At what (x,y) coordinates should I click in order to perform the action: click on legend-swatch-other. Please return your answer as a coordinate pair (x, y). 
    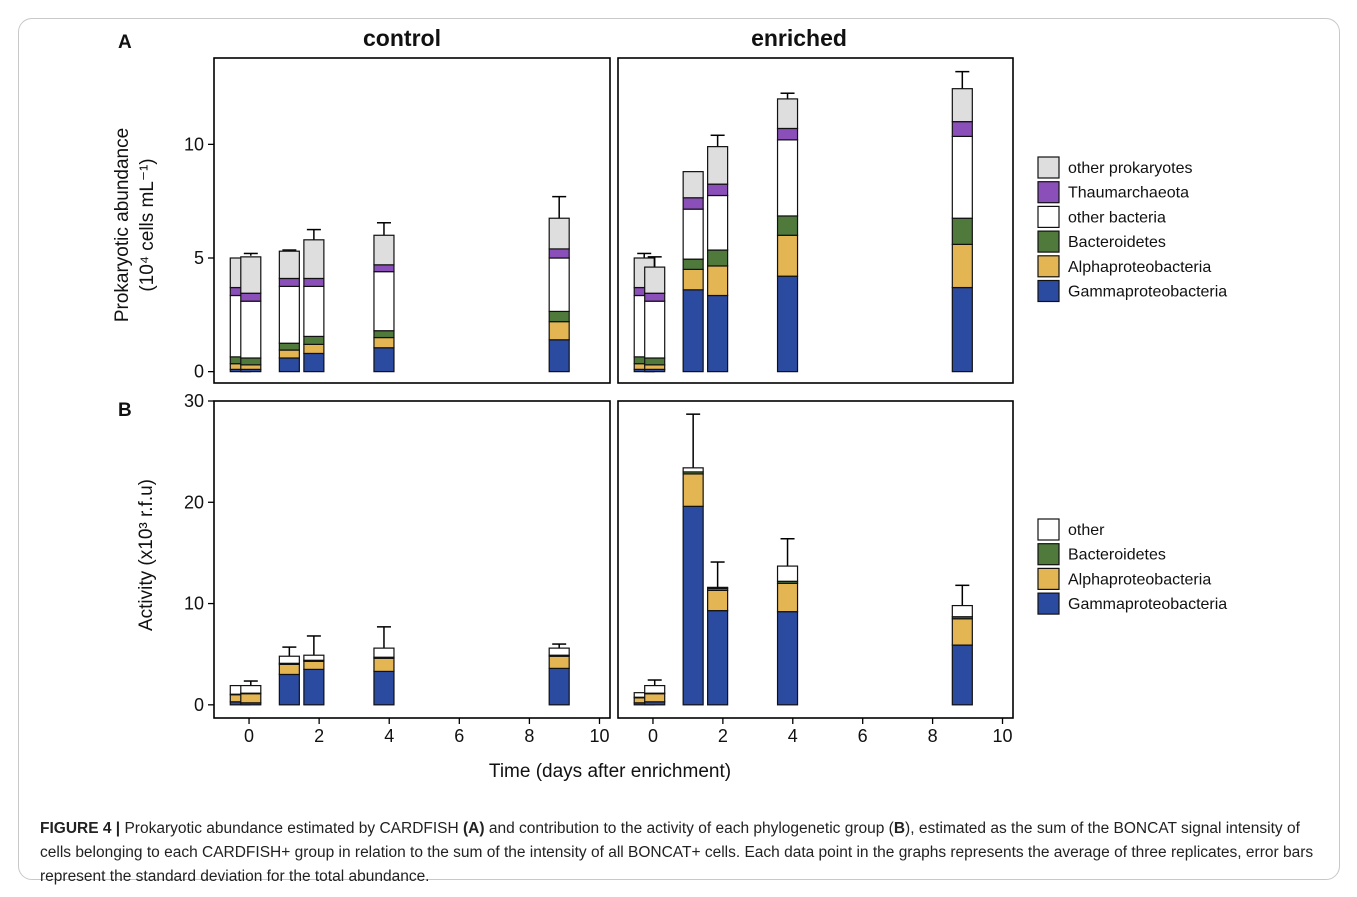
    Looking at the image, I should click on (1048, 529).